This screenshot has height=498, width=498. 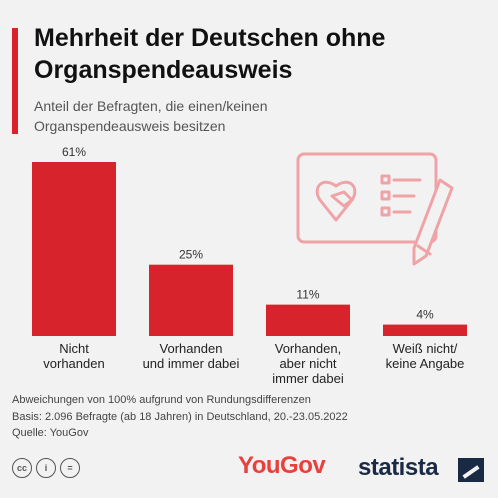 What do you see at coordinates (191, 255) in the screenshot?
I see `value-label-1: 25%` at bounding box center [191, 255].